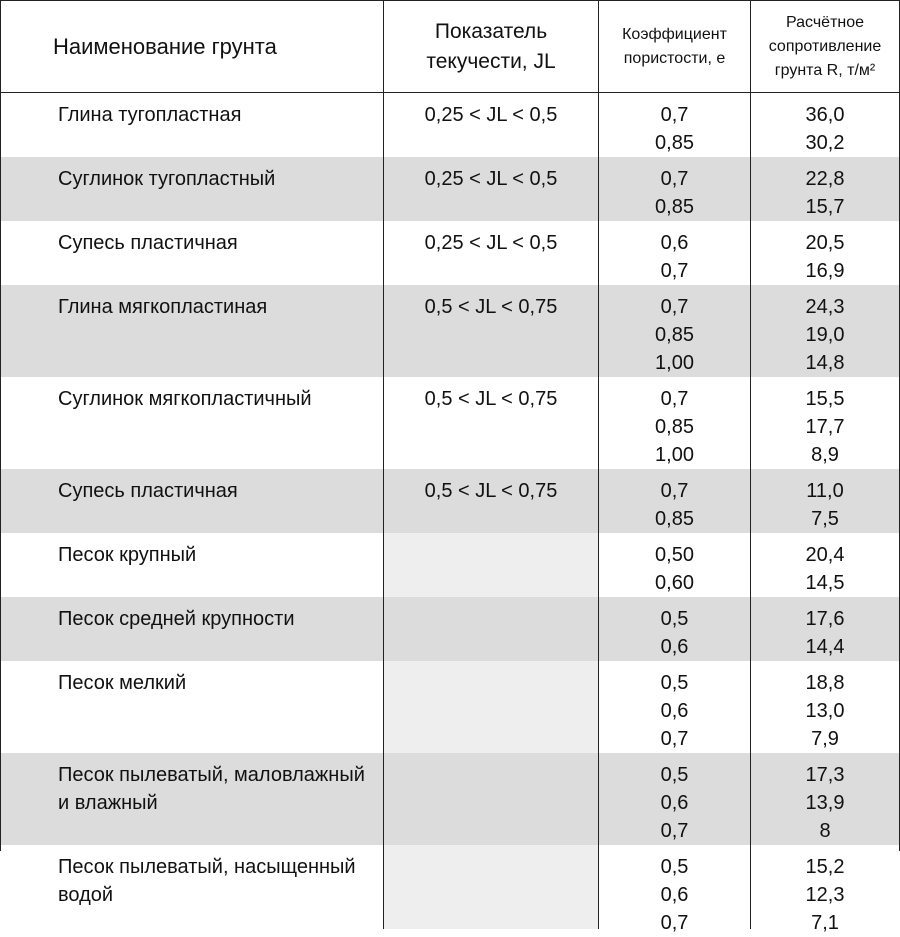 The width and height of the screenshot is (900, 937). Describe the element at coordinates (192, 331) in the screenshot. I see `name-cell: Глина мягкопластиная` at that location.